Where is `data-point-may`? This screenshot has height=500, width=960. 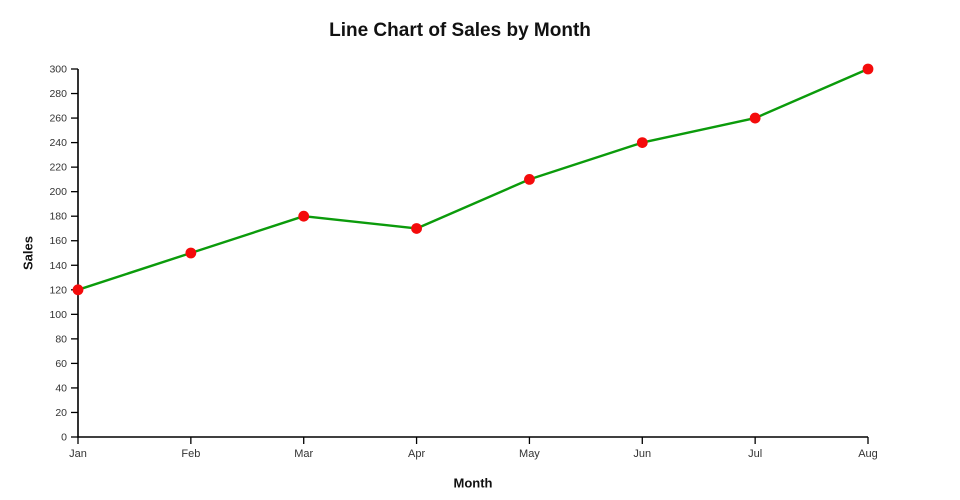
data-point-may is located at coordinates (529, 179).